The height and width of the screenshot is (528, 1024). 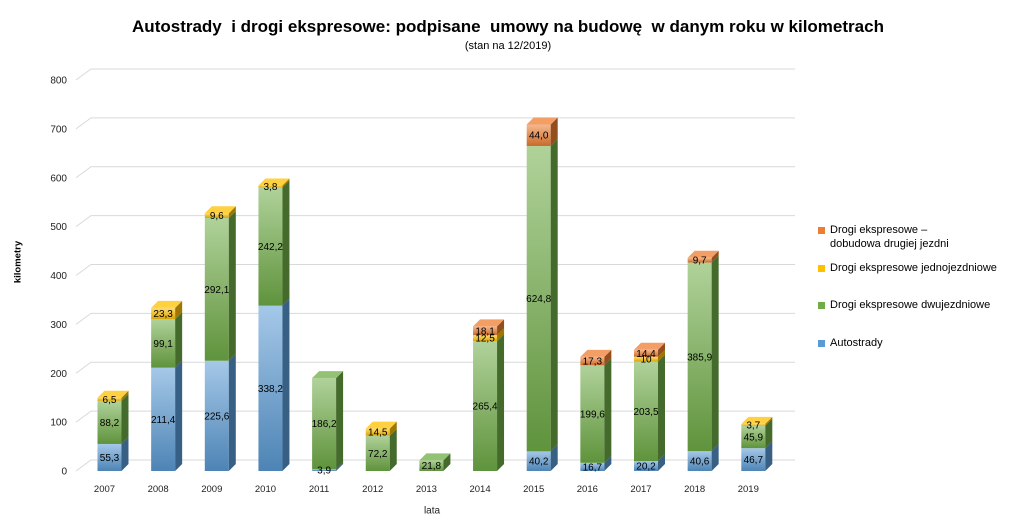 I want to click on y-tick-label: 300, so click(x=58, y=325).